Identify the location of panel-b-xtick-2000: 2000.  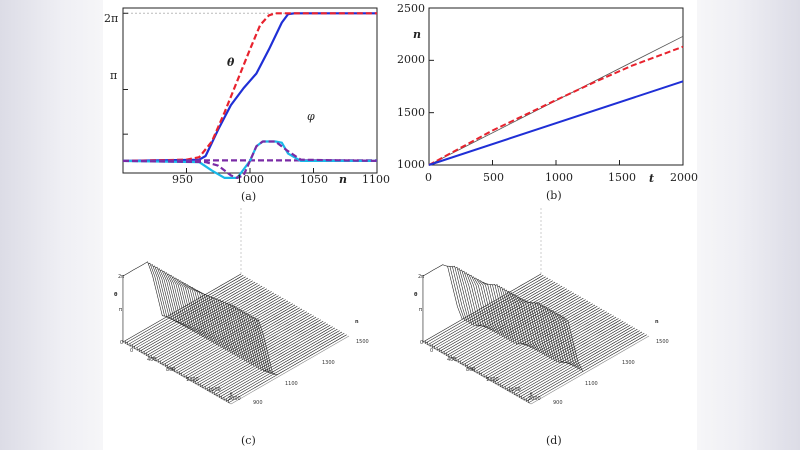
(684, 177).